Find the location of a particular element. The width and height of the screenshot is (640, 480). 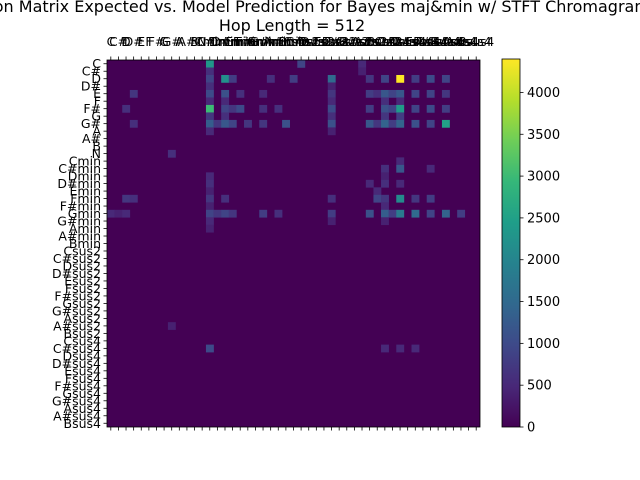

x-tick-label: Gsus2 is located at coordinates (354, 42).